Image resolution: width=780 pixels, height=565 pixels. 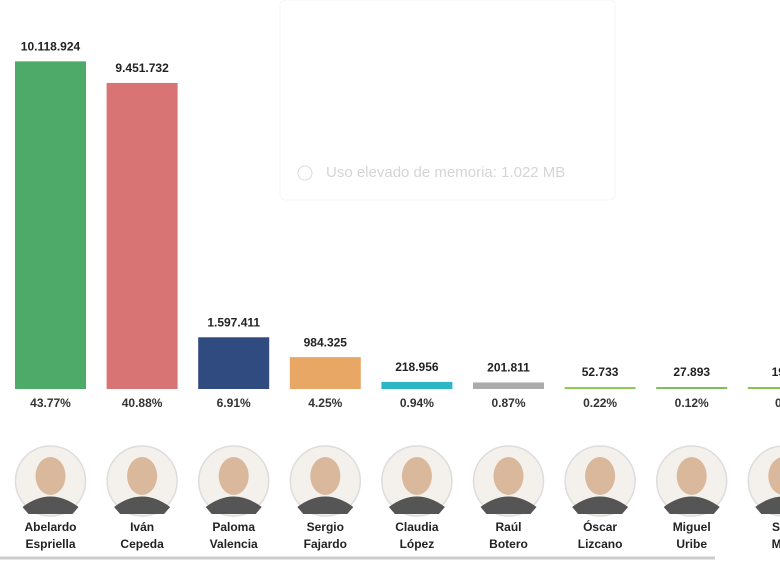 What do you see at coordinates (691, 372) in the screenshot?
I see `value-label: 27.893` at bounding box center [691, 372].